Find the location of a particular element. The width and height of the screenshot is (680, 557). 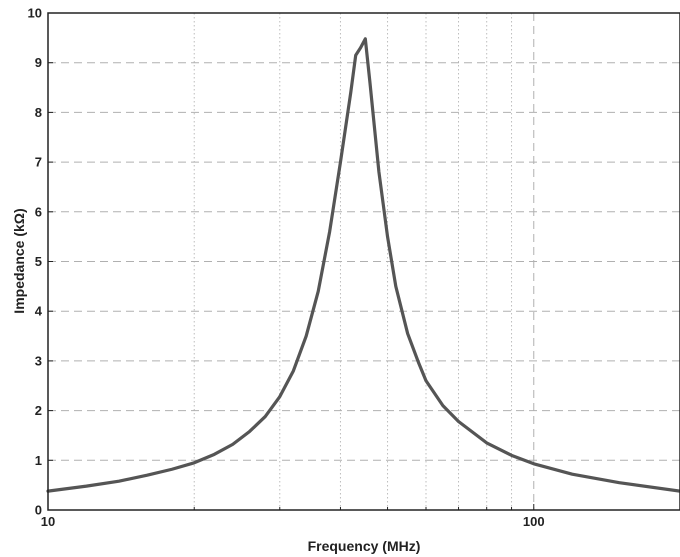

y-tick-label: 10 is located at coordinates (35, 13).